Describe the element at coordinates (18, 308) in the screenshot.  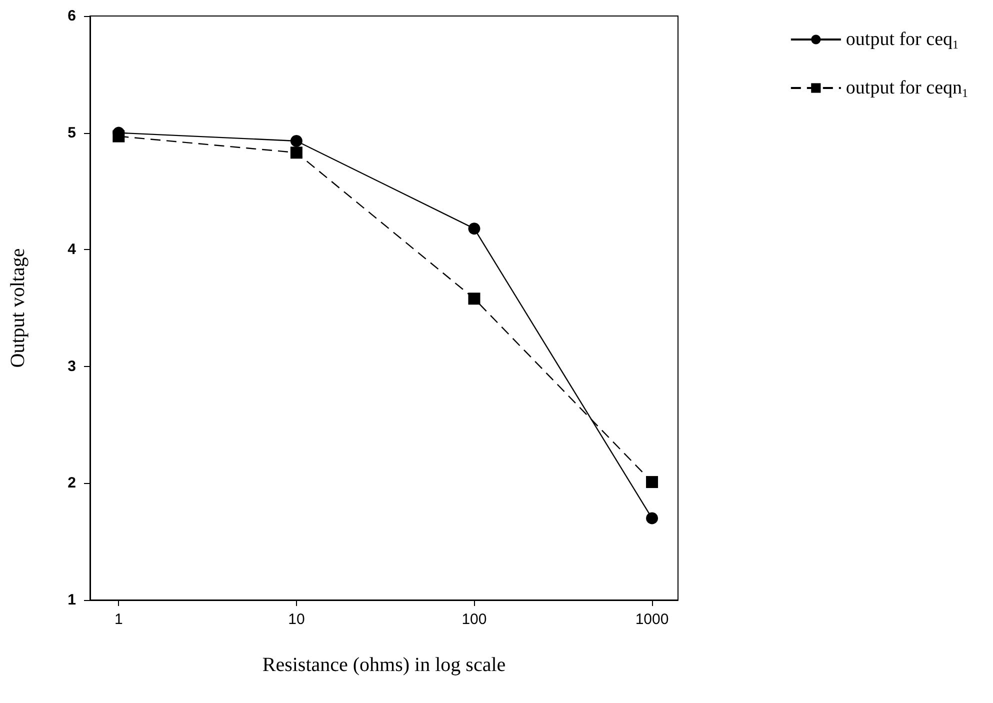
I see `y-axis-title: Output voltage` at that location.